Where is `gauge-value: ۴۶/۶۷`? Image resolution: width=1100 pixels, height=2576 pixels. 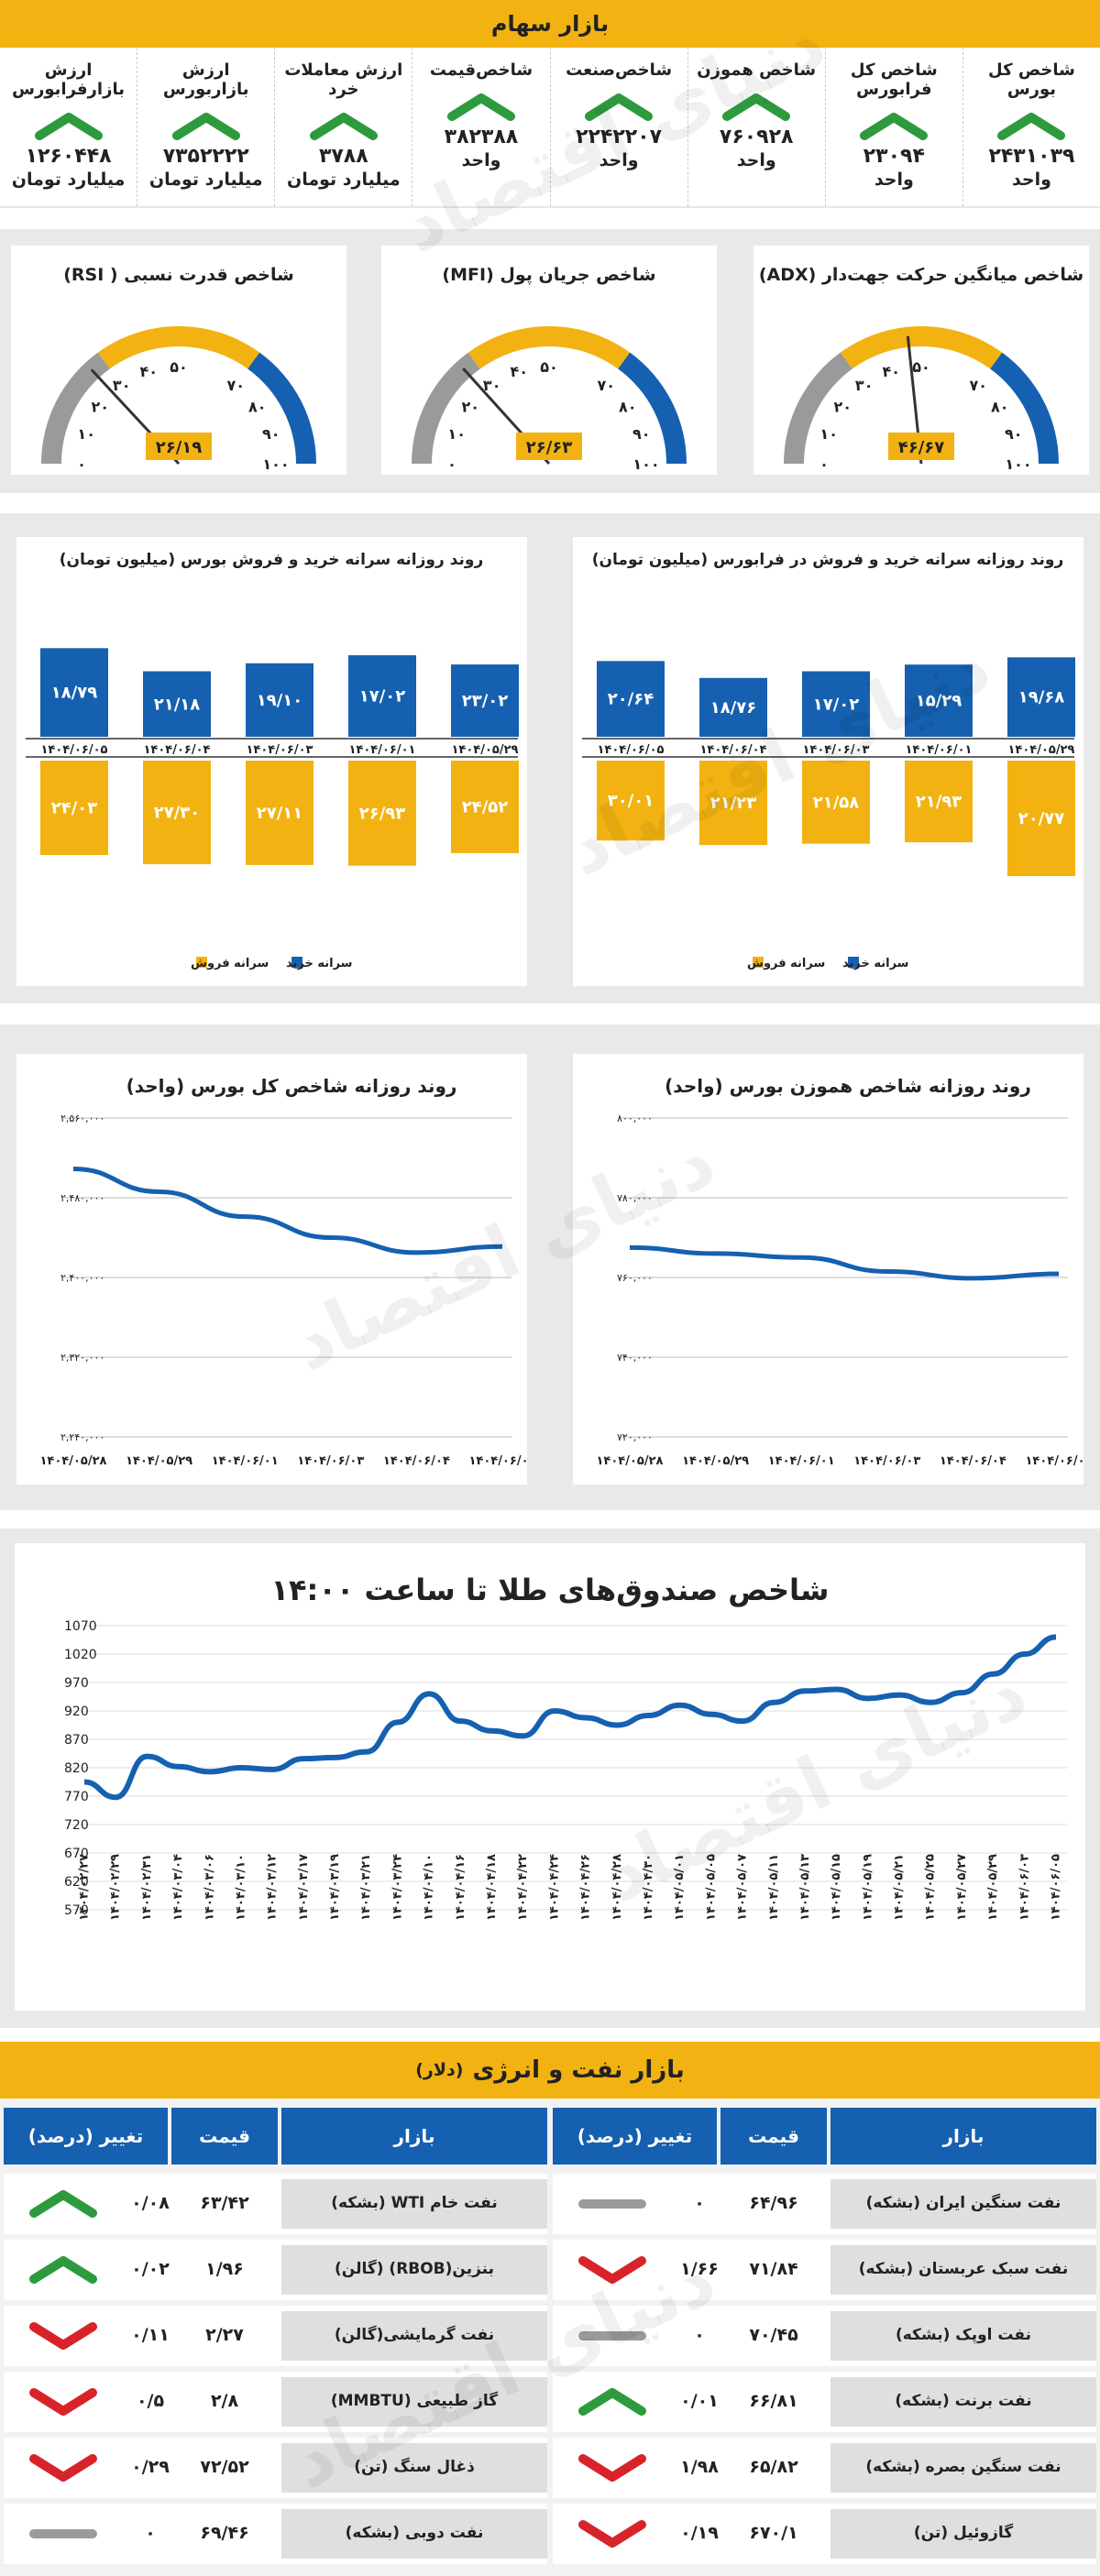
gauge-value: ۴۶/۶۷ is located at coordinates (921, 447).